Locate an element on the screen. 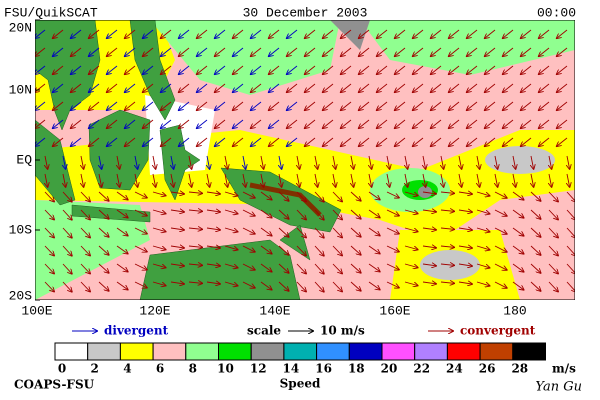  lat-label: 10N is located at coordinates (20, 89).